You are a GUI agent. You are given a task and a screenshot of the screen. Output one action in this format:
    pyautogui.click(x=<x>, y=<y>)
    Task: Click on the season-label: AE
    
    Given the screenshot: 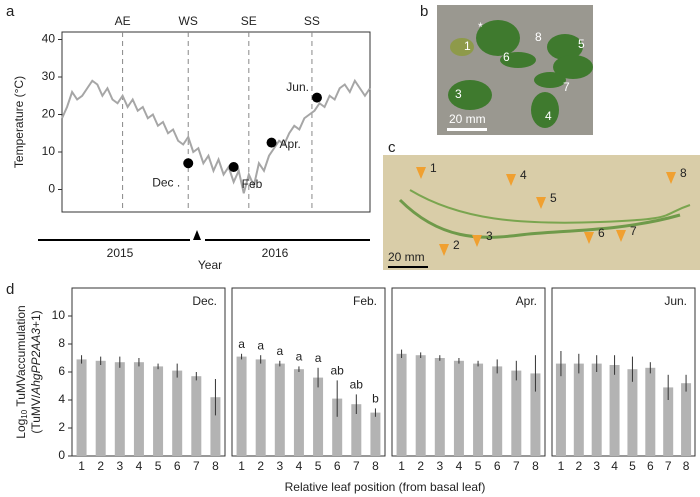 What is the action you would take?
    pyautogui.click(x=123, y=21)
    